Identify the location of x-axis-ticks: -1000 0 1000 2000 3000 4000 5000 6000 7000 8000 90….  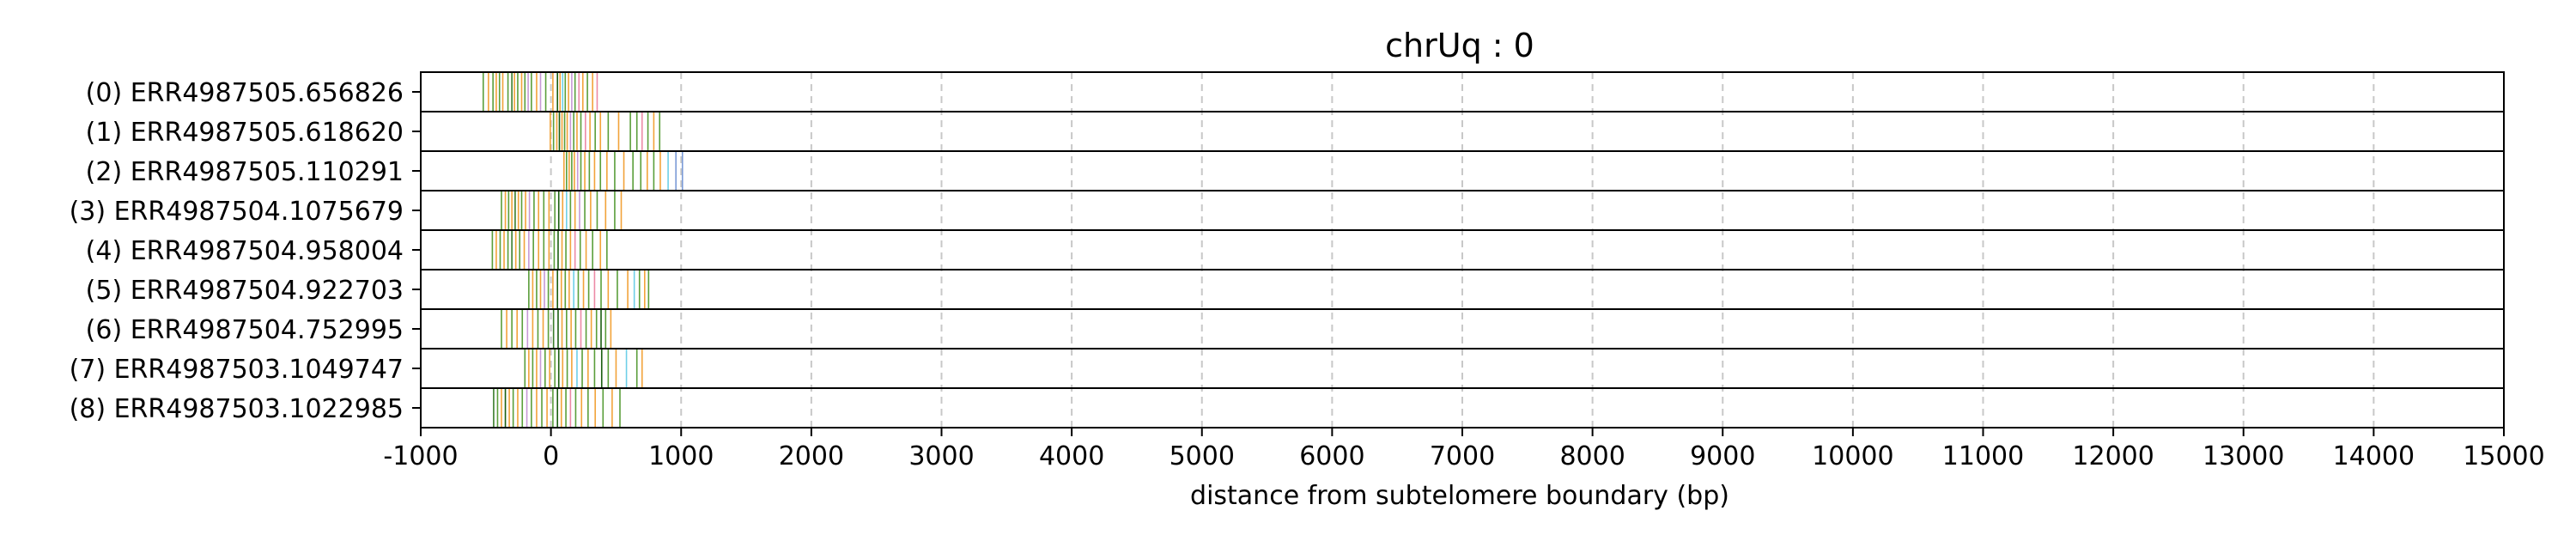
(1464, 449).